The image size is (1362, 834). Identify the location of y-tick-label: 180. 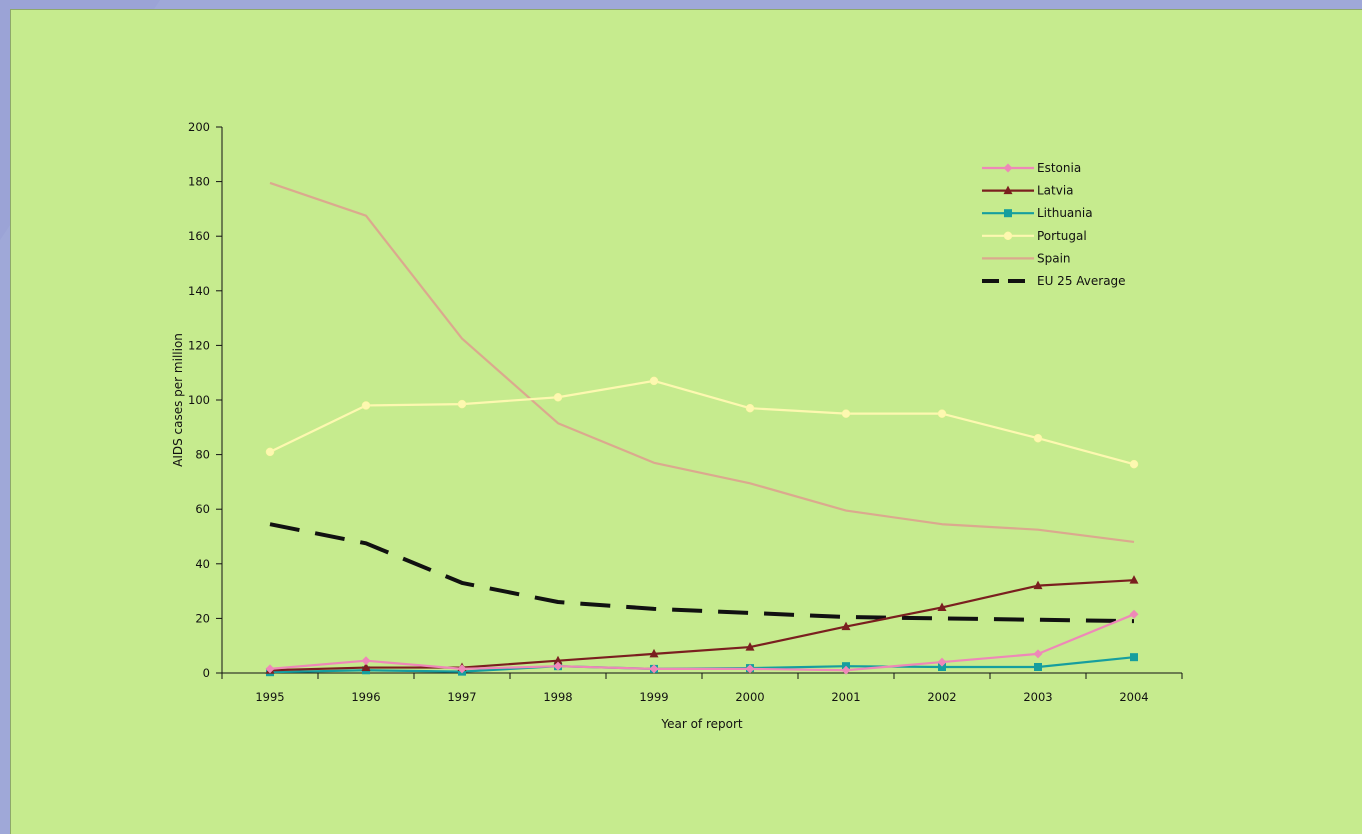
(199, 182).